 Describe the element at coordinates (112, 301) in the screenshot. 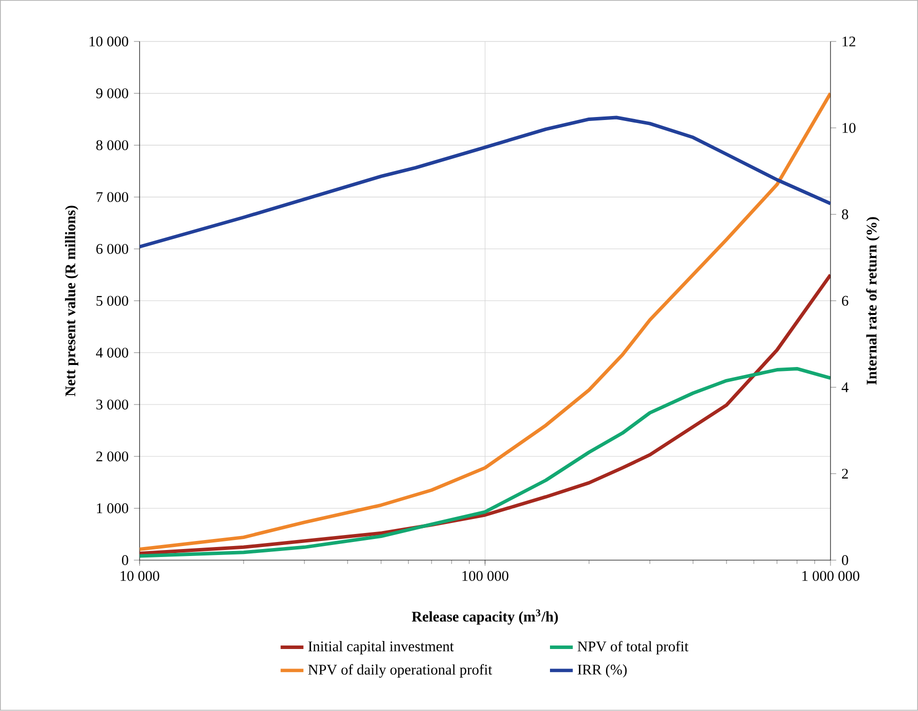

I see `y-tick-label: 5 000` at that location.